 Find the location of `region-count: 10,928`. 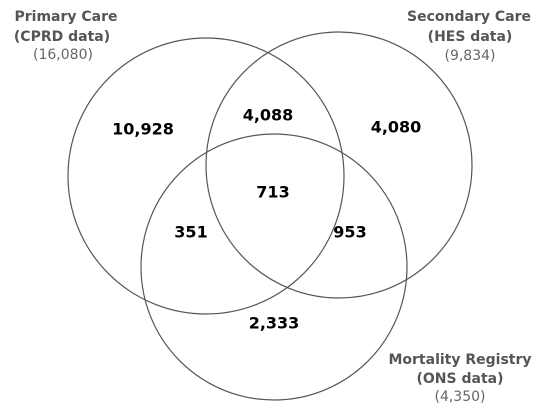

region-count: 10,928 is located at coordinates (143, 129).